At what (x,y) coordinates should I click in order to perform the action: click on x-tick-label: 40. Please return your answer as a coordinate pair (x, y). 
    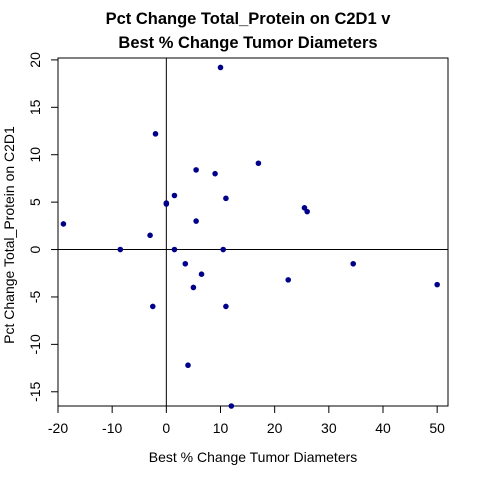
    Looking at the image, I should click on (383, 428).